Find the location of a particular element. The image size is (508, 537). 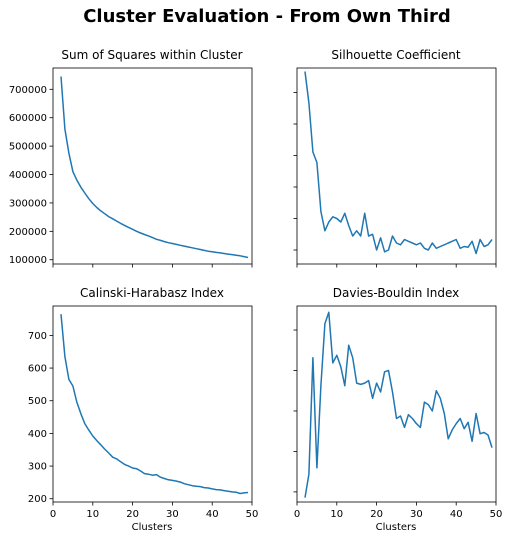

y-tick-label: 700000 is located at coordinates (28, 90).